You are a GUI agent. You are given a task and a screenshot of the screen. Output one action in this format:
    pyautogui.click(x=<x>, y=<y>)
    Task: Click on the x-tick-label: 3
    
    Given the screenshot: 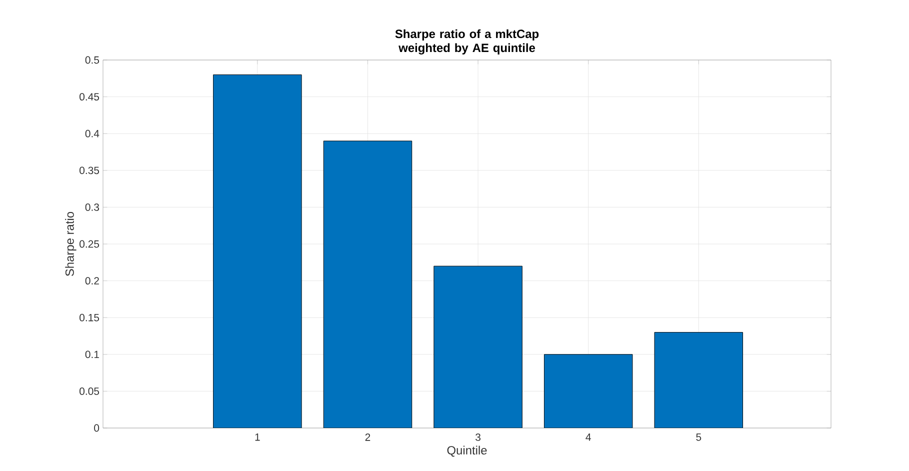 What is the action you would take?
    pyautogui.click(x=478, y=437)
    